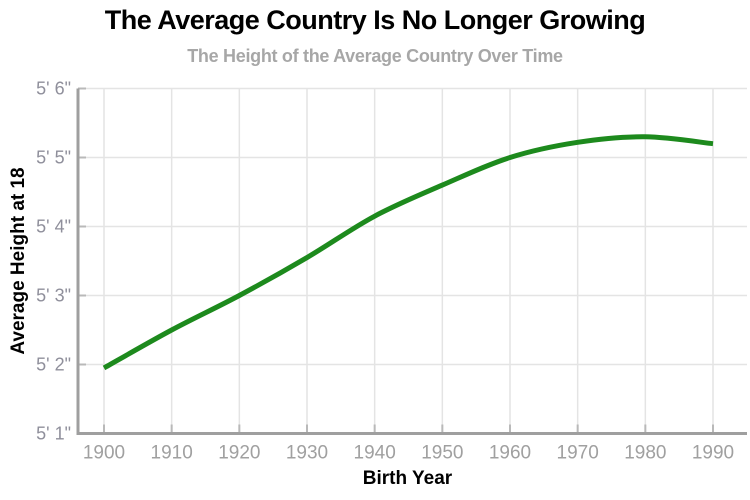 Image resolution: width=750 pixels, height=500 pixels. I want to click on y-tick-label: 5' 2", so click(53, 365).